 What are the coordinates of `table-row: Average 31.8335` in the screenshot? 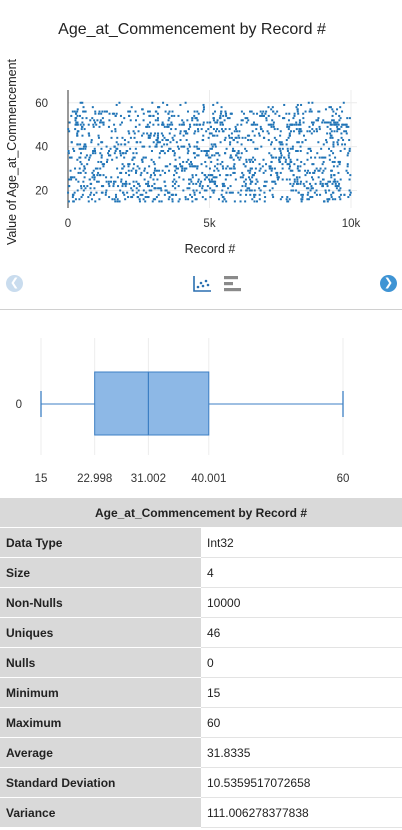 It's located at (201, 752).